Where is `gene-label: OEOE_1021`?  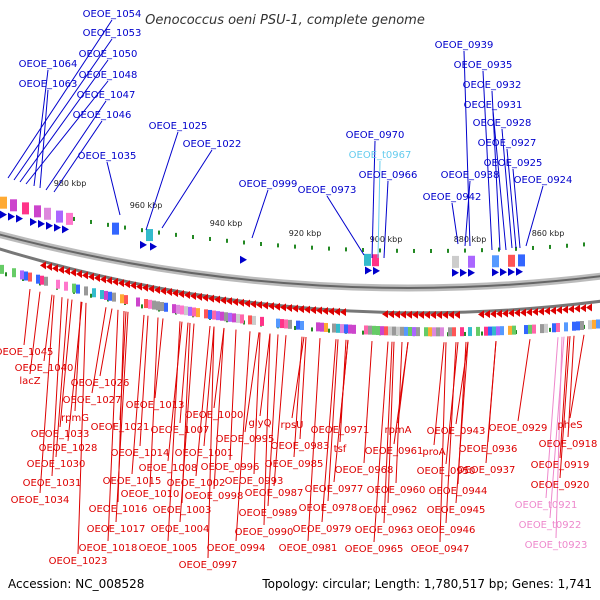
gene-label: OEOE_1021 is located at coordinates (120, 427).